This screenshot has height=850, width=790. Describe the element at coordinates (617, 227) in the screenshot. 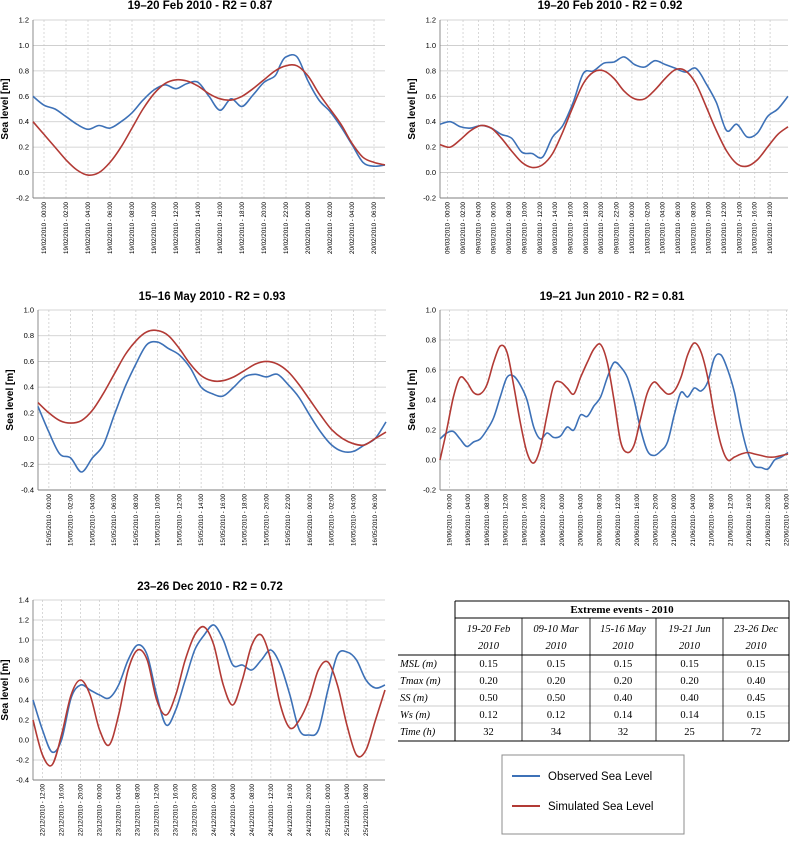

I see `x-tick-label: 09/03/2010 - 22:00` at that location.